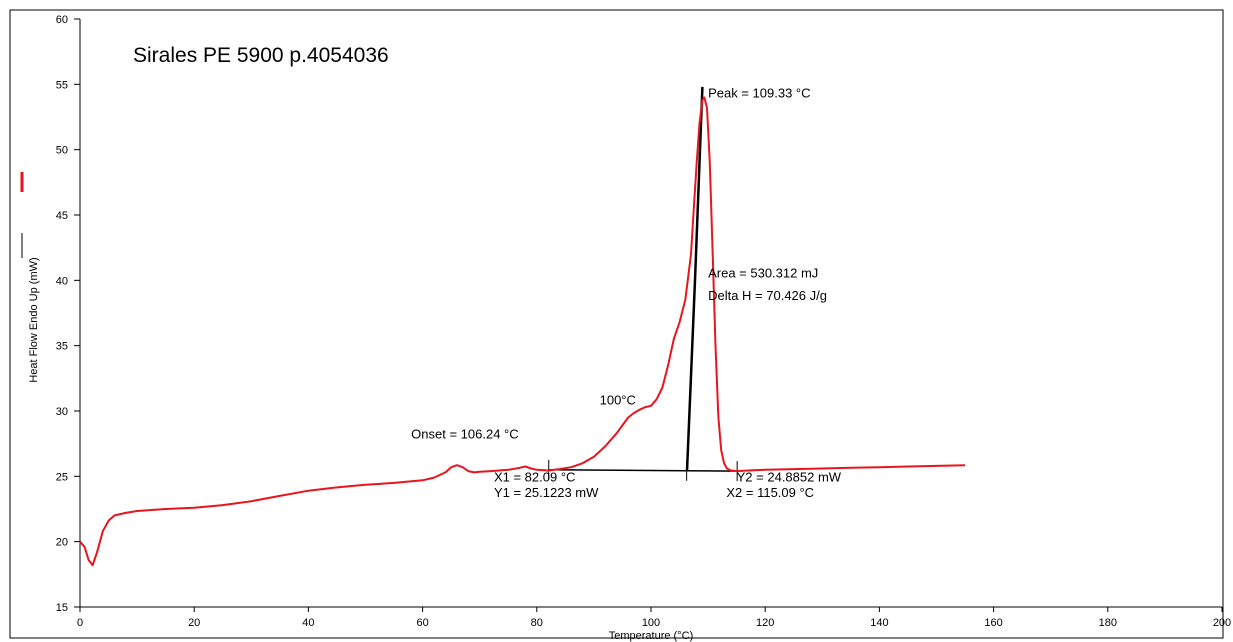 Image resolution: width=1233 pixels, height=642 pixels. What do you see at coordinates (34, 319) in the screenshot?
I see `y-axis-label: Heat Flow Endo Up (mW)` at bounding box center [34, 319].